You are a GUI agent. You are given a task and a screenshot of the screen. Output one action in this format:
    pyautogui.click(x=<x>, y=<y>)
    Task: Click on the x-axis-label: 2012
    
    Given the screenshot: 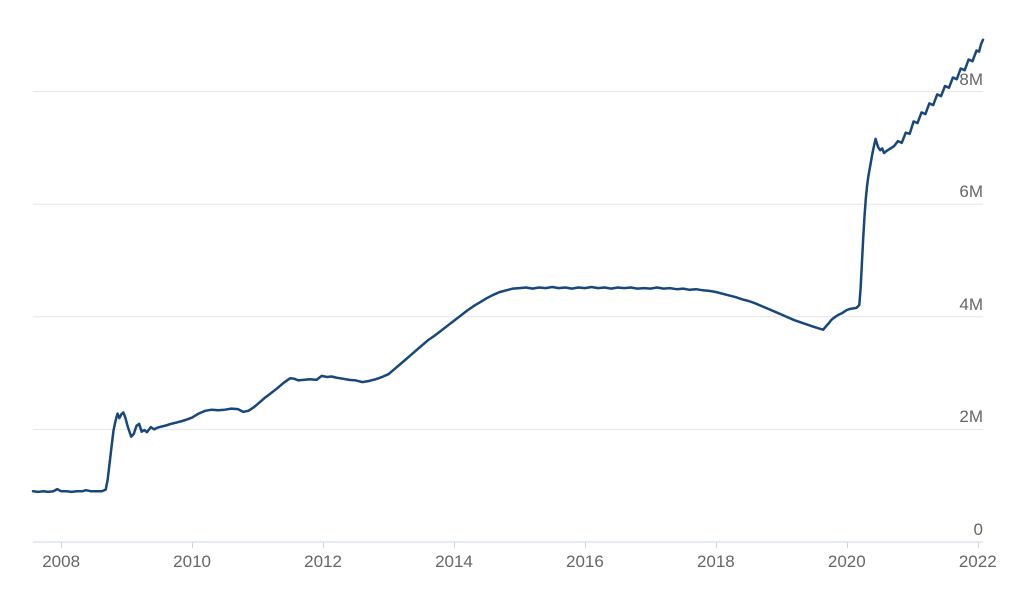 What is the action you would take?
    pyautogui.click(x=323, y=561)
    